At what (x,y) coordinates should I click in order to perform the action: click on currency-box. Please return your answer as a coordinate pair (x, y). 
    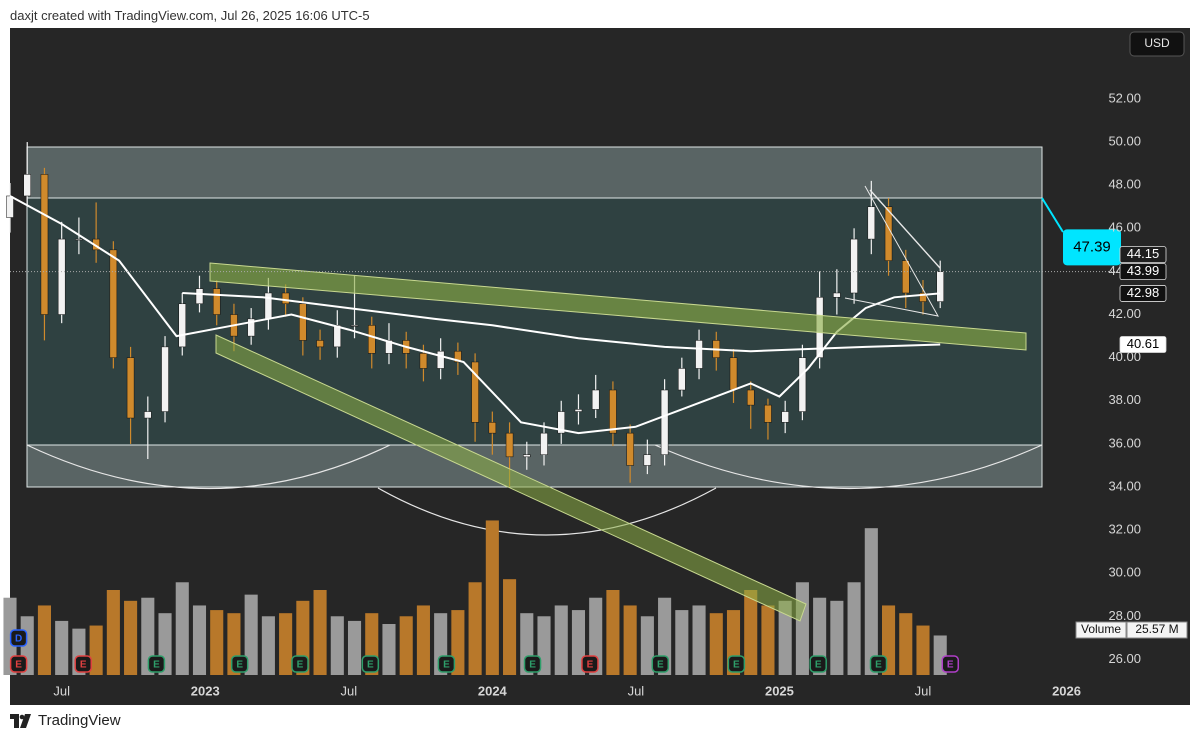
    Looking at the image, I should click on (1157, 44).